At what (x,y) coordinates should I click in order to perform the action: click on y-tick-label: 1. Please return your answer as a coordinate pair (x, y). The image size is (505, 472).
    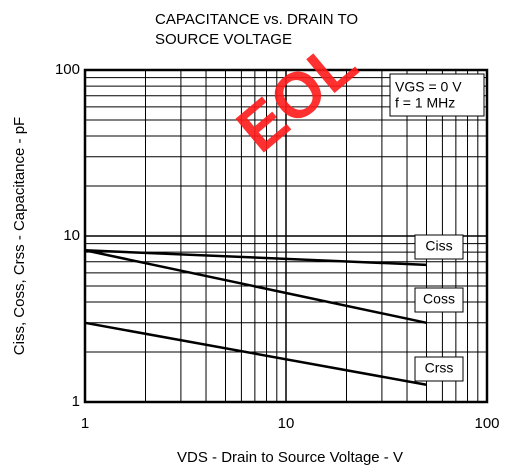
    Looking at the image, I should click on (76, 401).